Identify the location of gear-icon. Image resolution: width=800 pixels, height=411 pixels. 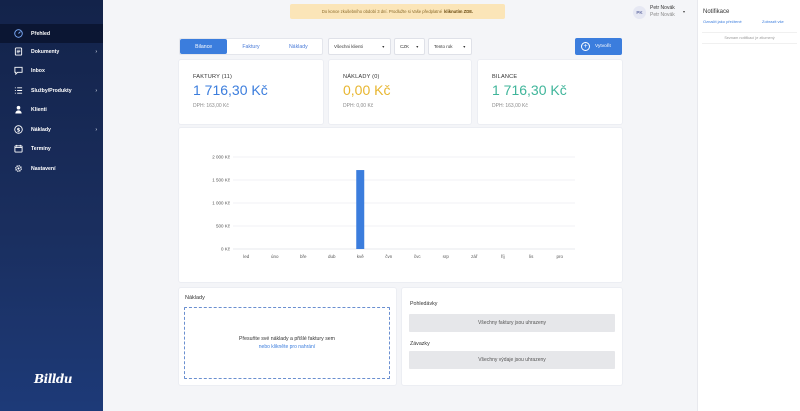
(18, 168).